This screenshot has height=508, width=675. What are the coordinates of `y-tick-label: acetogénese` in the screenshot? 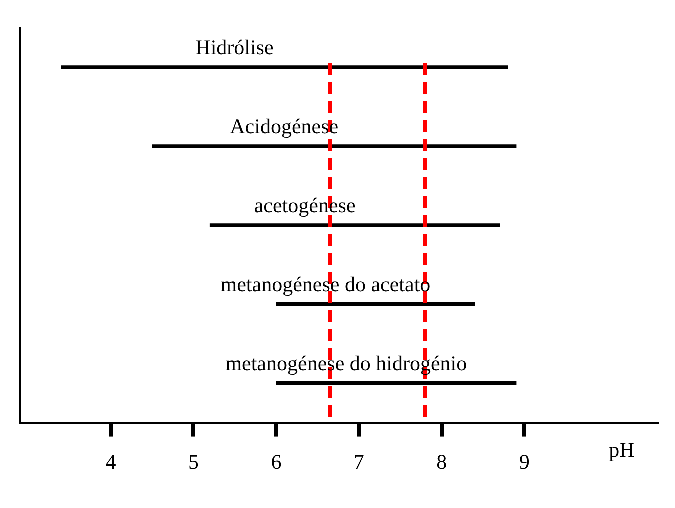 It's located at (305, 205).